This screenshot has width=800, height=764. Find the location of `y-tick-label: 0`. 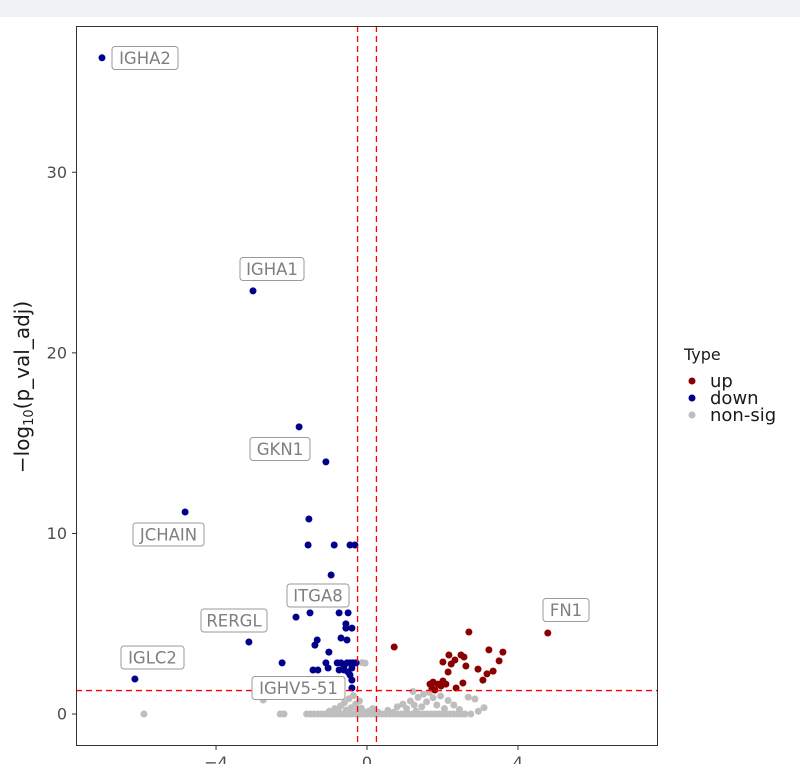

y-tick-label: 0 is located at coordinates (62, 714).